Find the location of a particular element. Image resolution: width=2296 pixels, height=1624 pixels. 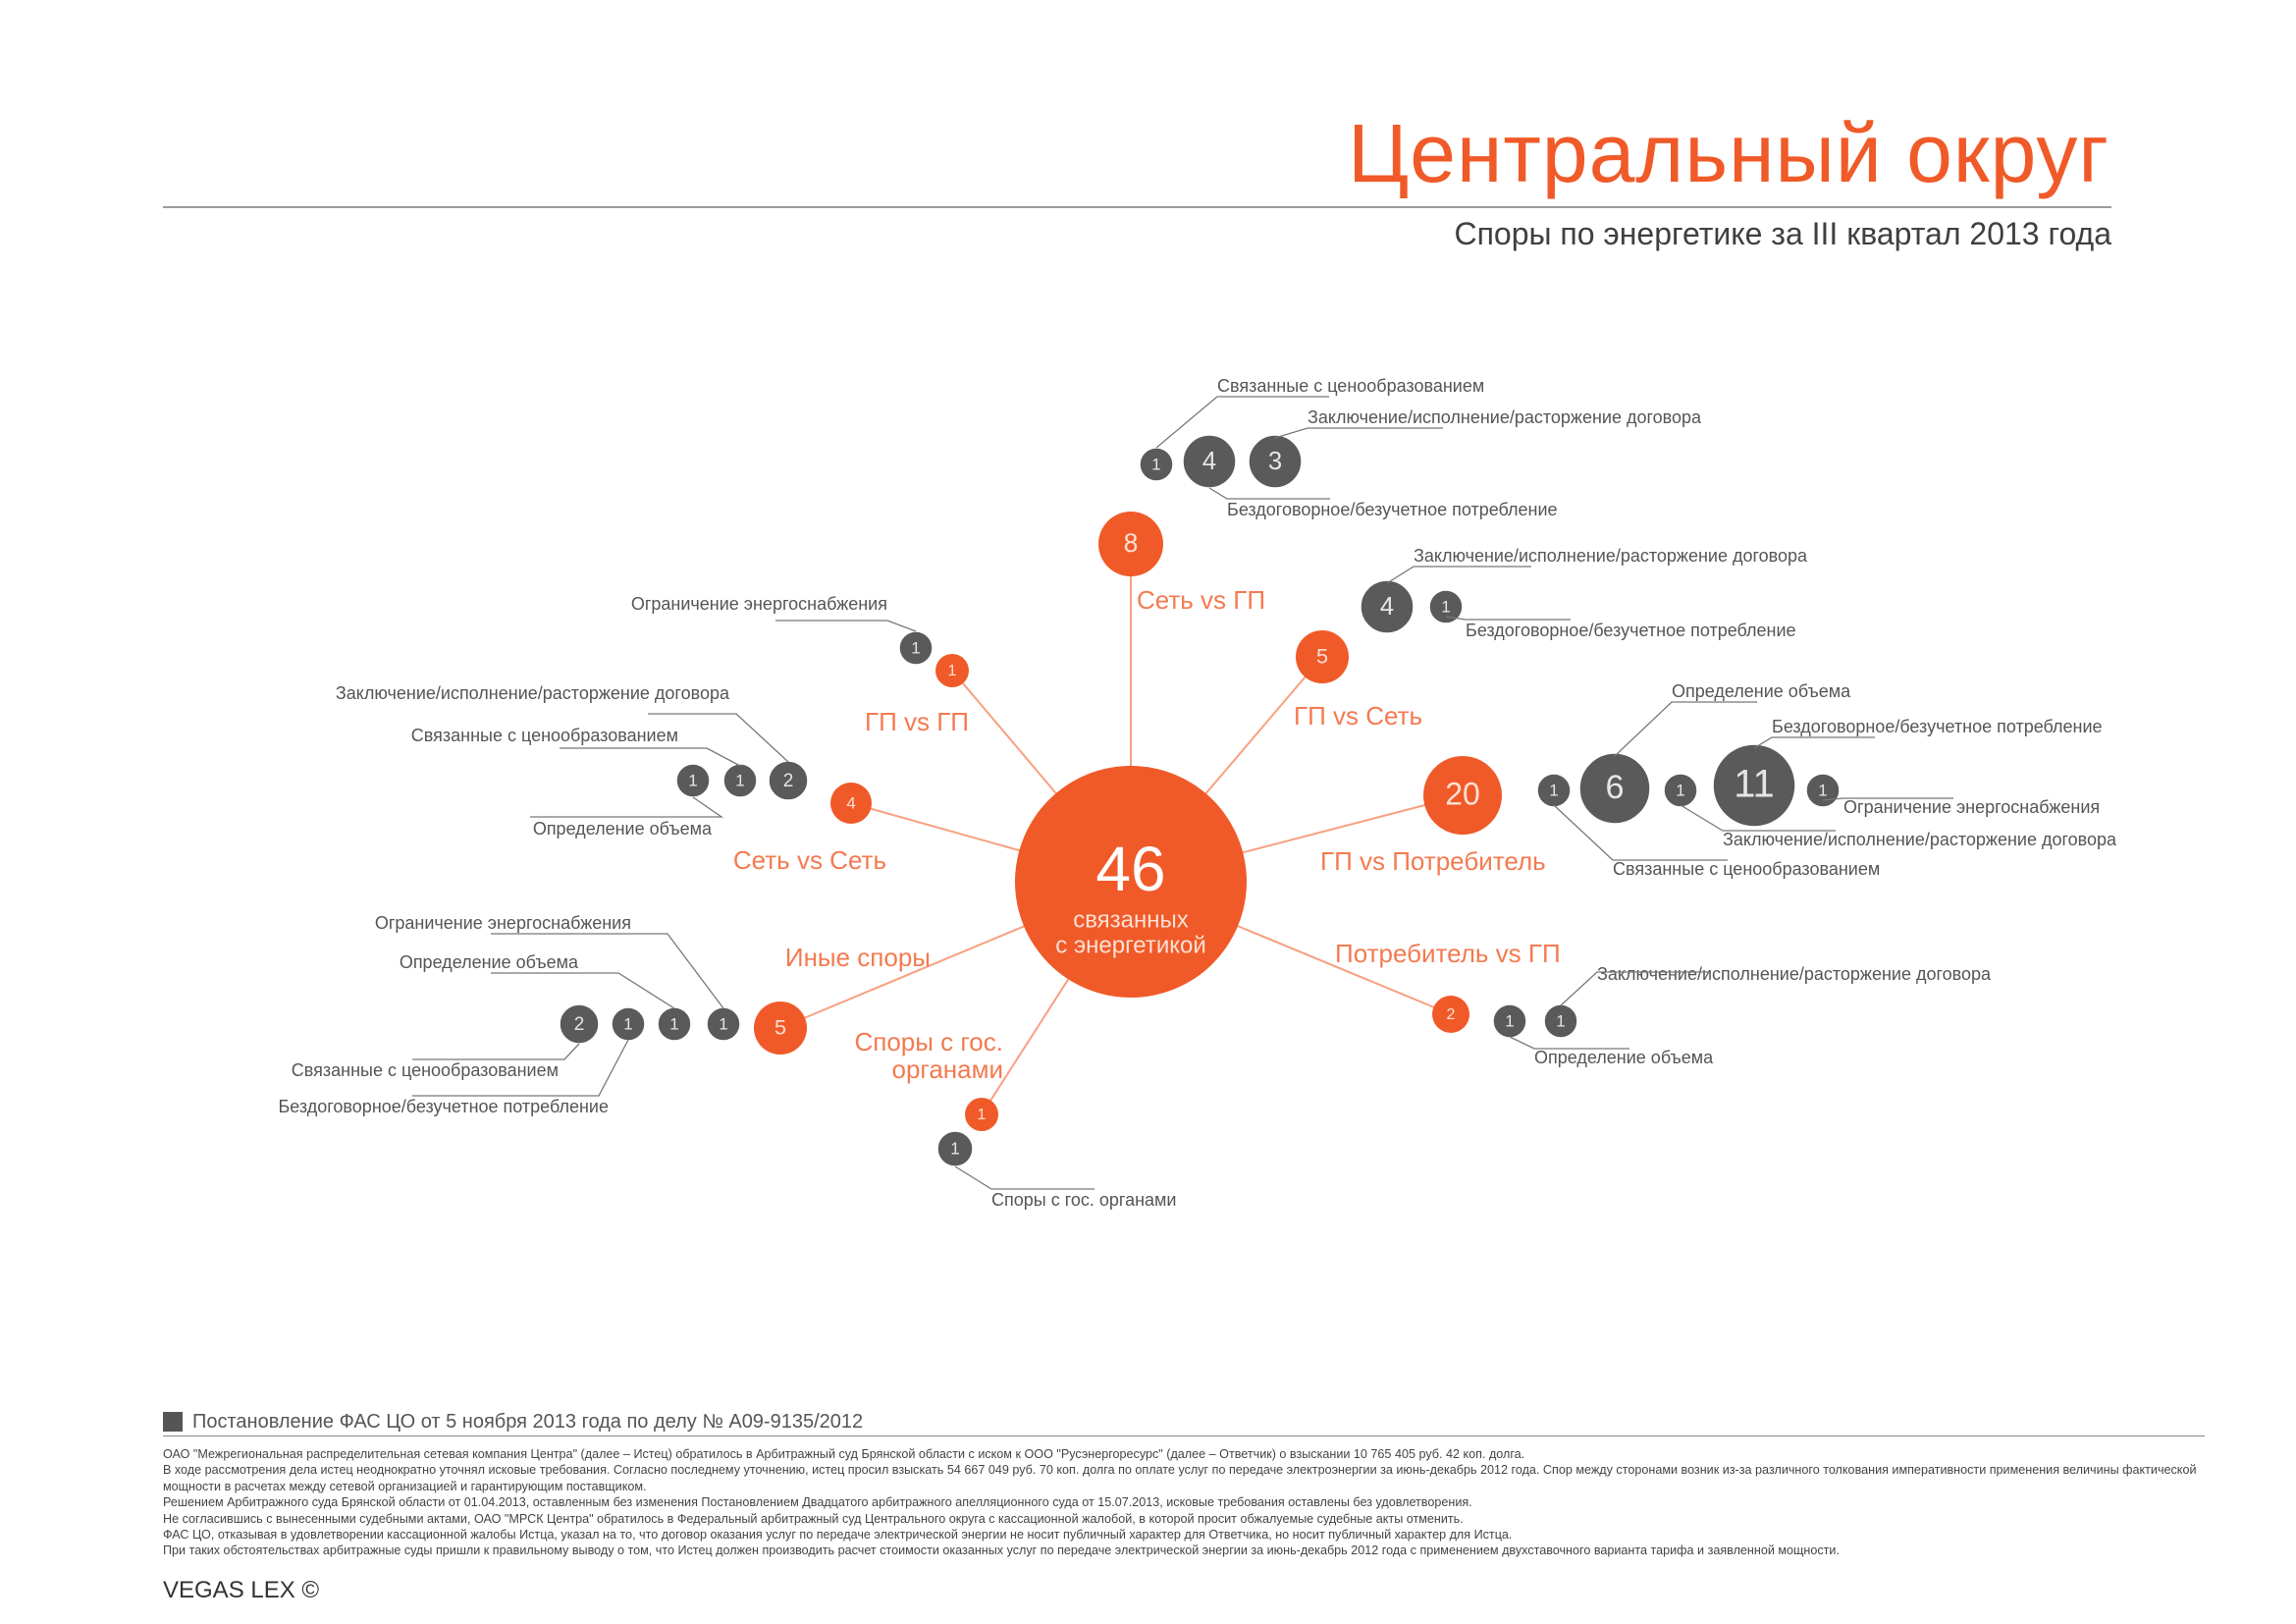

item-value: 3 is located at coordinates (1275, 461).